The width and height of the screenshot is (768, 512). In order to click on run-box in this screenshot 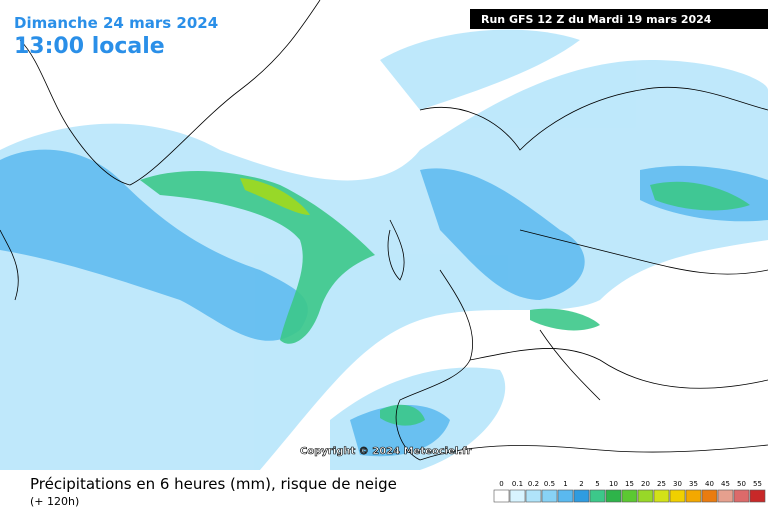, I will do `click(619, 19)`.